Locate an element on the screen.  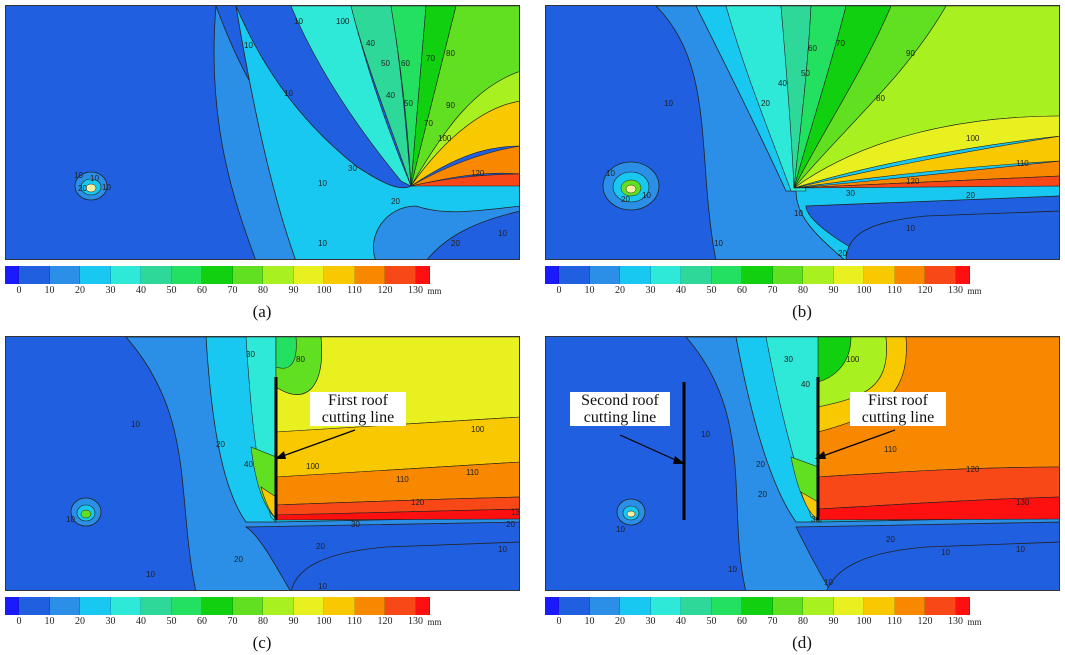
scale-ticks-a: 0 10 20 30 40 50 60 70 80 90 100 110 120 130 mm is located at coordinates (265, 292).